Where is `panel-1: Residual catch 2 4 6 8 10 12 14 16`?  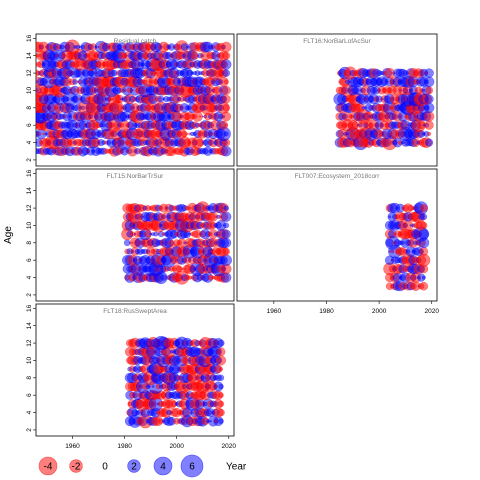 panel-1: Residual catch 2 4 6 8 10 12 14 16 is located at coordinates (130, 100).